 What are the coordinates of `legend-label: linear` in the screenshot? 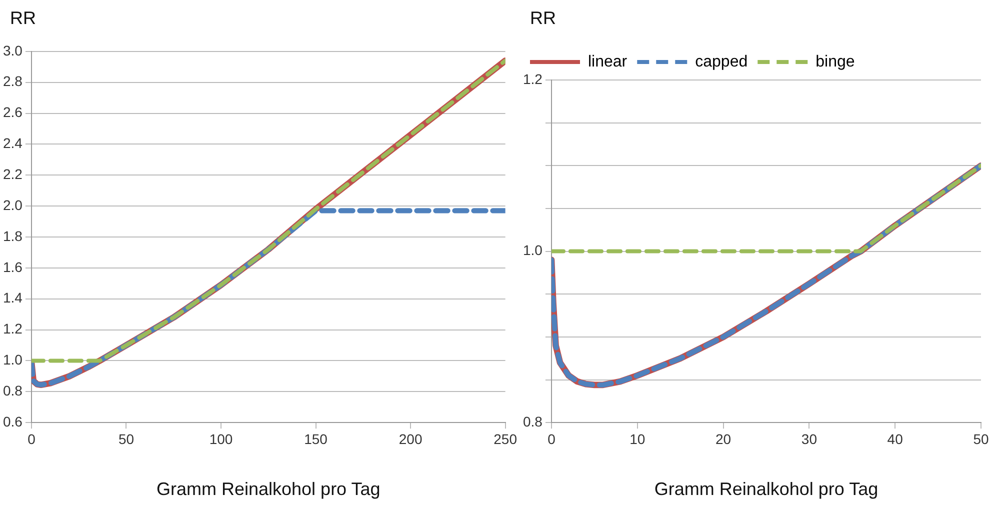 It's located at (608, 61).